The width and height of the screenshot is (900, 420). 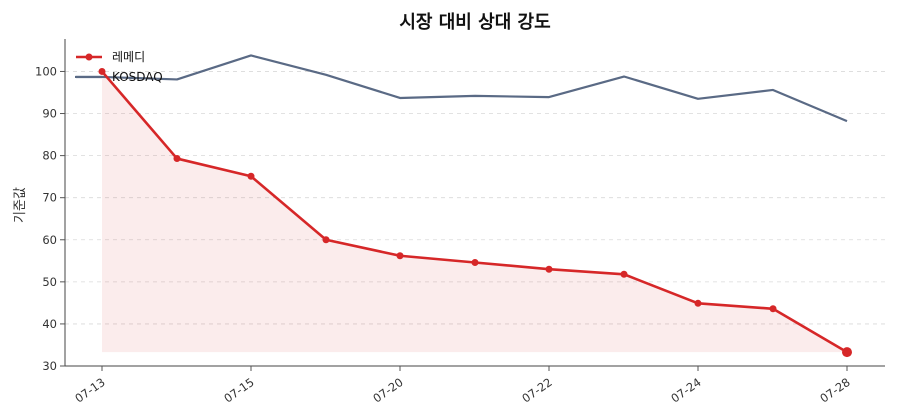 I want to click on y-tick-label: 40, so click(x=49, y=324).